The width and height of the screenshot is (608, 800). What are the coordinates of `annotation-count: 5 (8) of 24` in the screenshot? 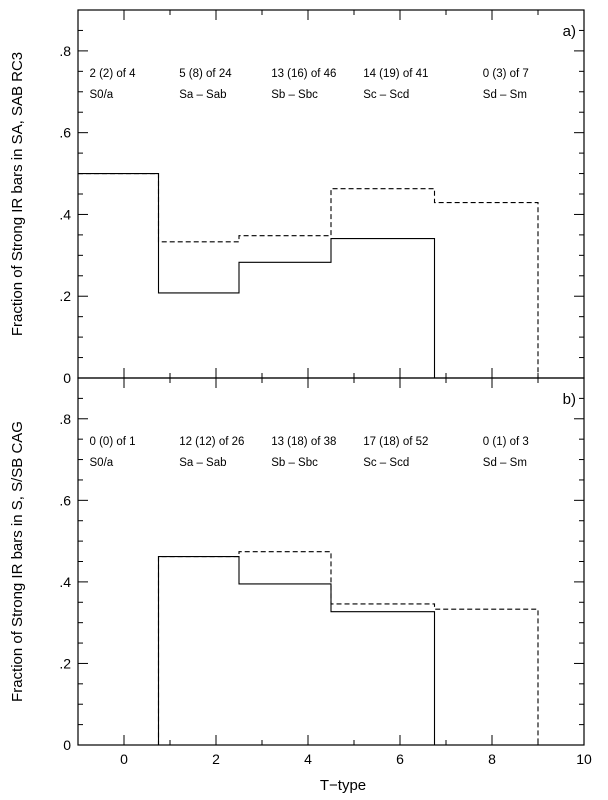 It's located at (205, 74).